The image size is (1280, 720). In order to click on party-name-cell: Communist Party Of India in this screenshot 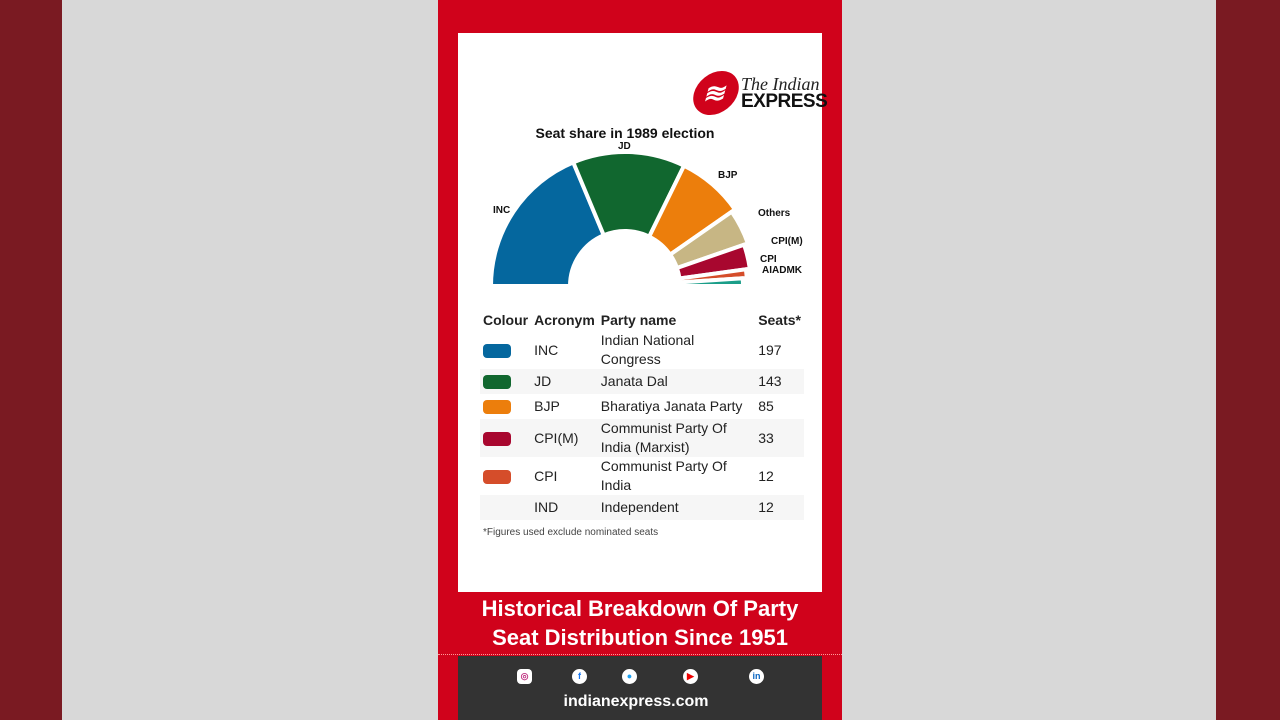, I will do `click(663, 475)`.